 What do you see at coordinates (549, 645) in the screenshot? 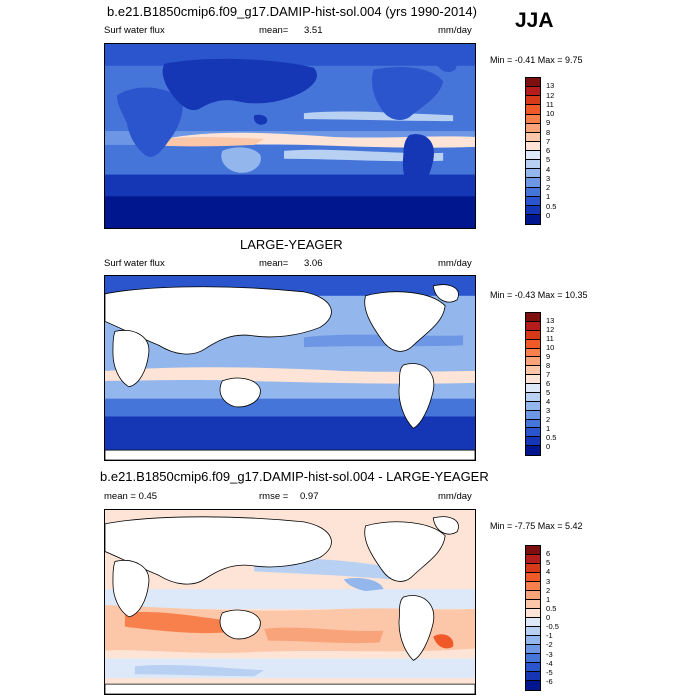
I see `colorbar-tick-label: -2` at bounding box center [549, 645].